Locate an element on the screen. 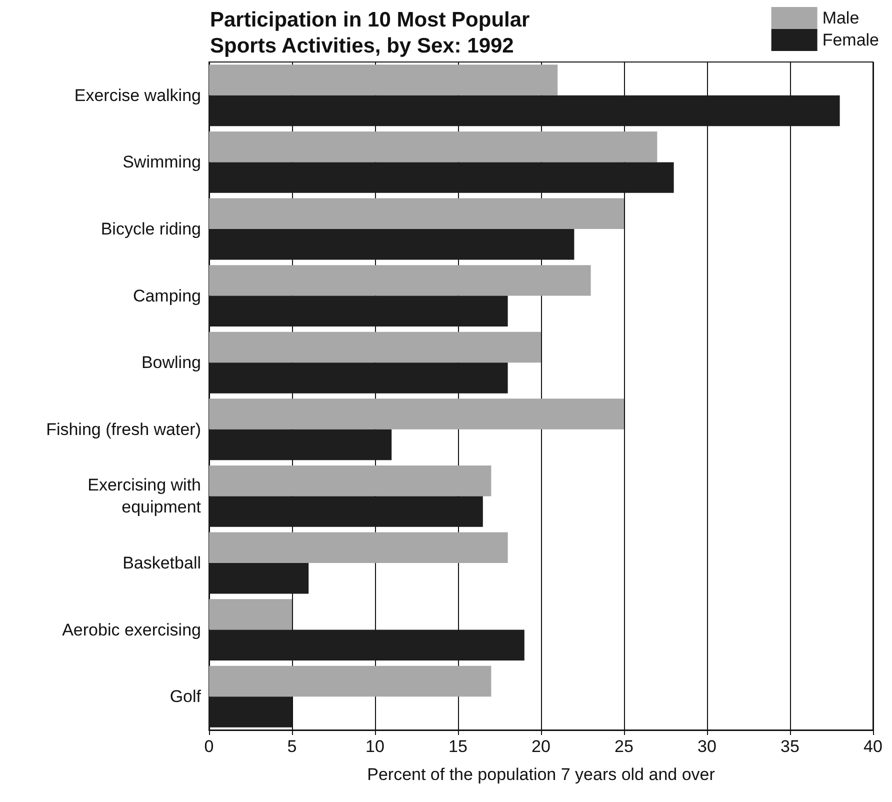 This screenshot has width=892, height=802. y-tick-label: Camping is located at coordinates (166, 296).